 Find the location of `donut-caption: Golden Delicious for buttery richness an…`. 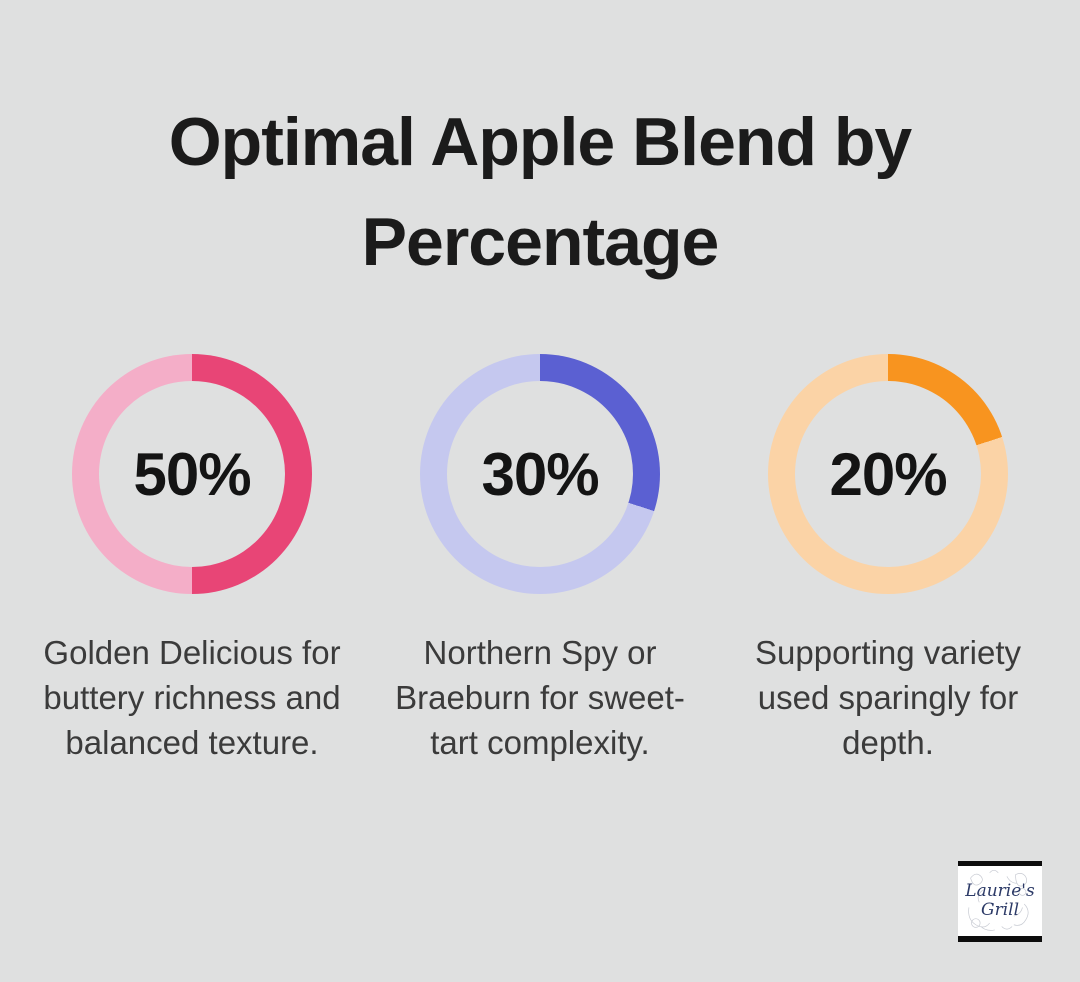

donut-caption: Golden Delicious for buttery richness an… is located at coordinates (192, 697).